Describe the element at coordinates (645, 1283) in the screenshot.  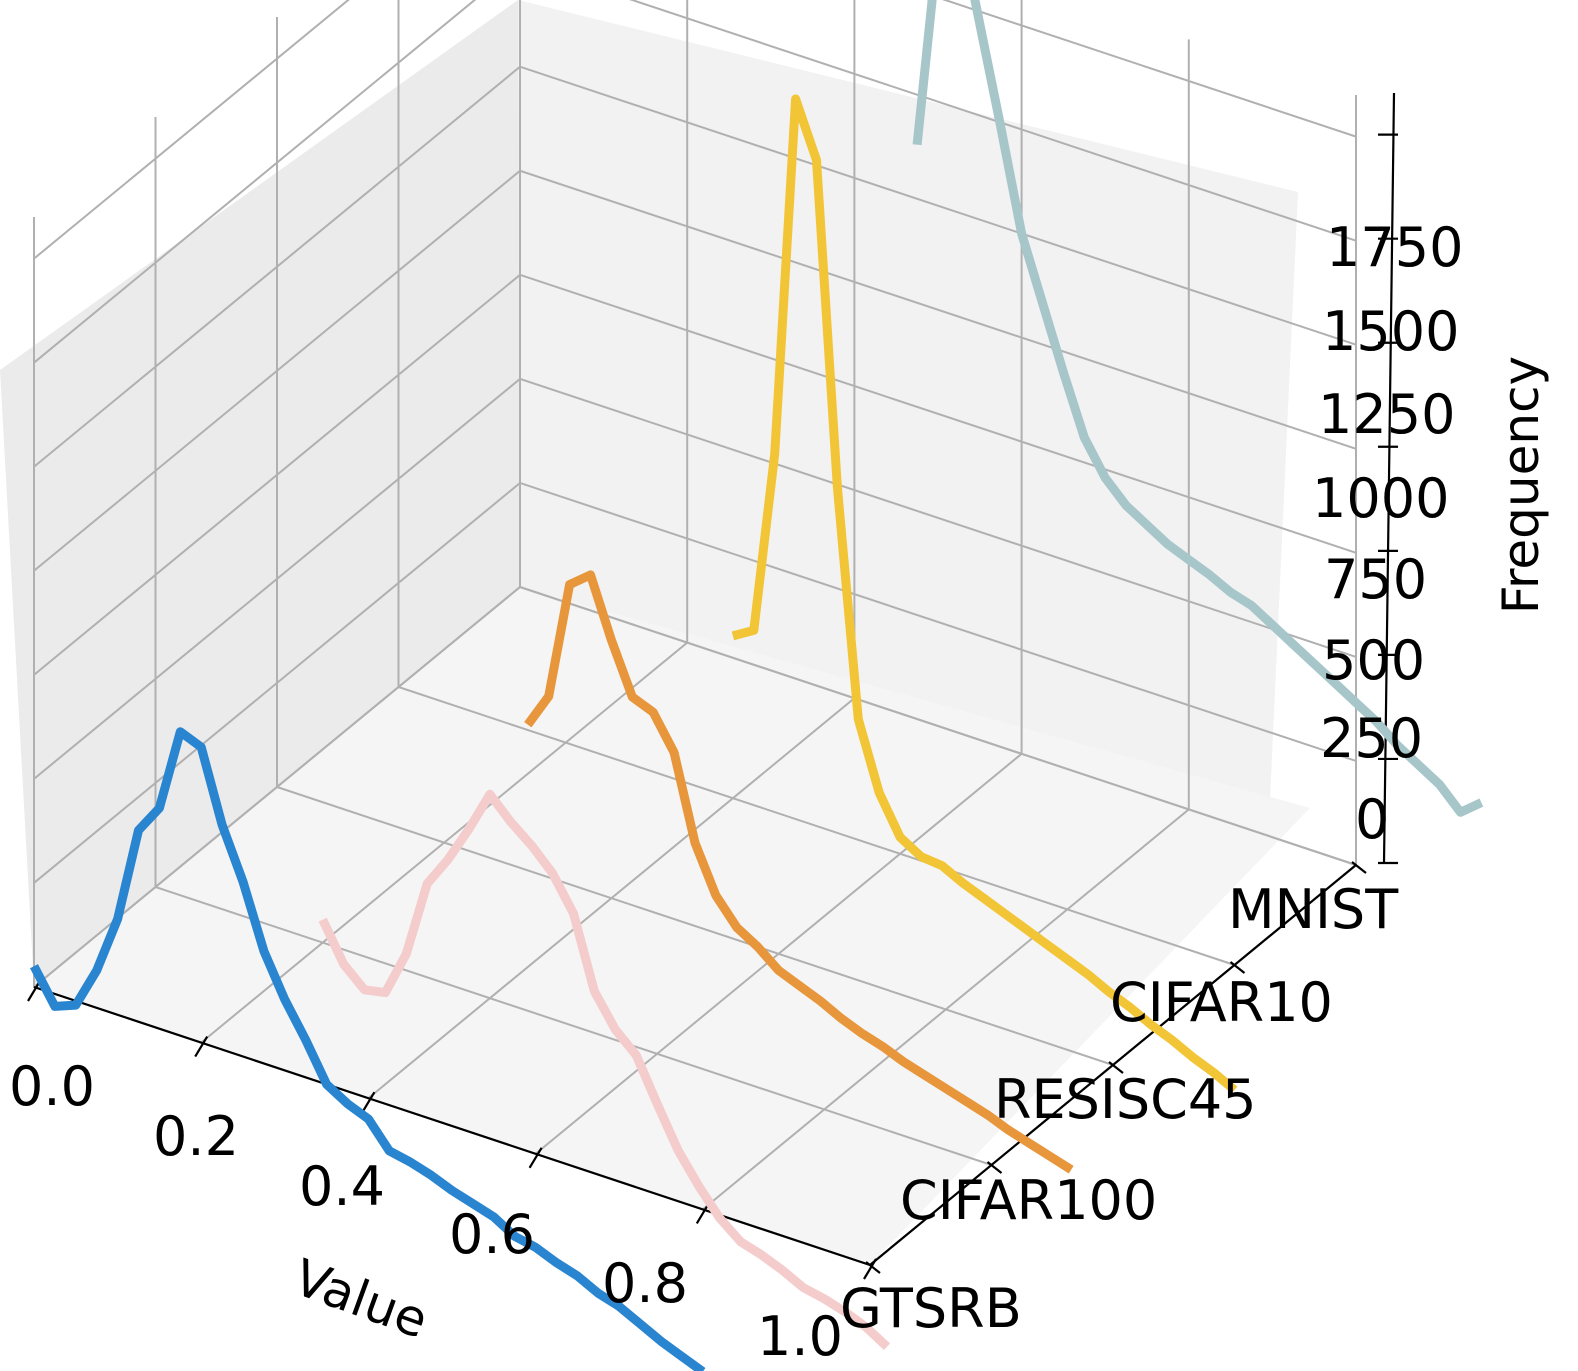
I see `x-tick-label: 0.8` at that location.